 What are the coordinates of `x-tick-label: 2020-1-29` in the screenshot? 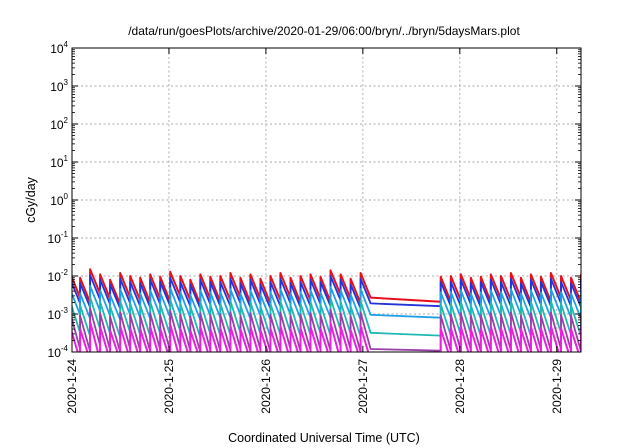 It's located at (557, 386).